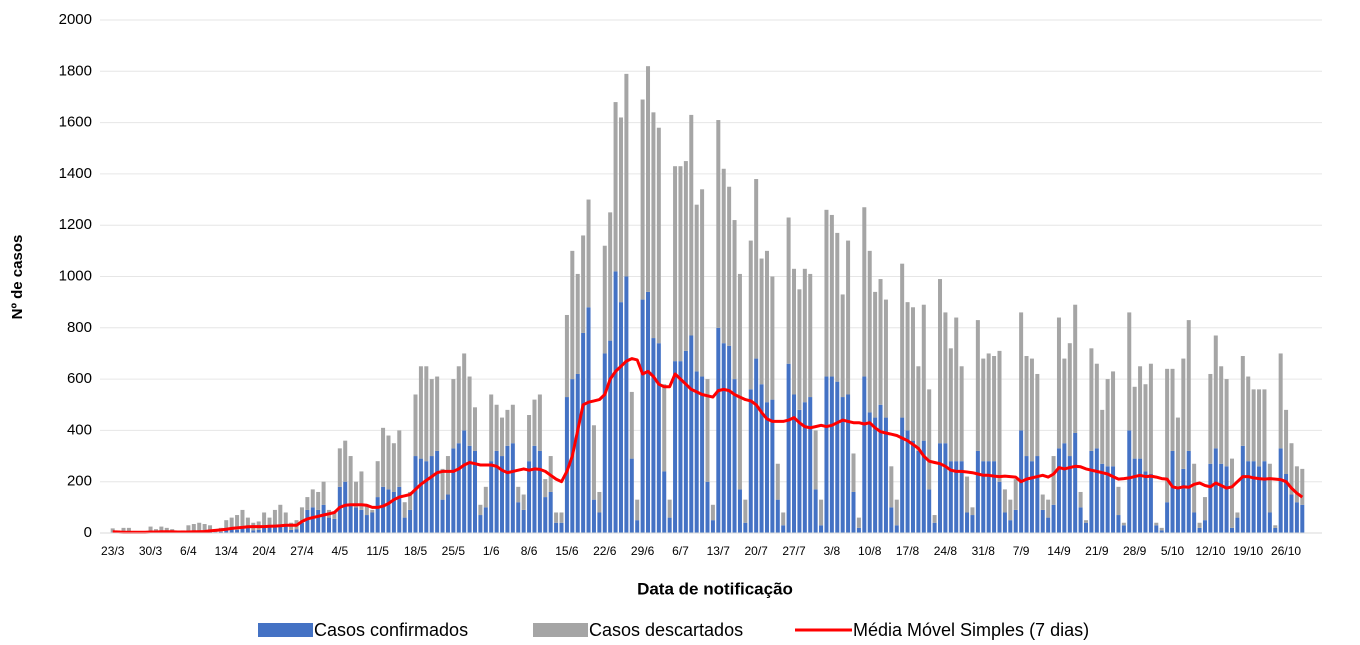  What do you see at coordinates (567, 551) in the screenshot?
I see `x-tick-label: 15/6` at bounding box center [567, 551].